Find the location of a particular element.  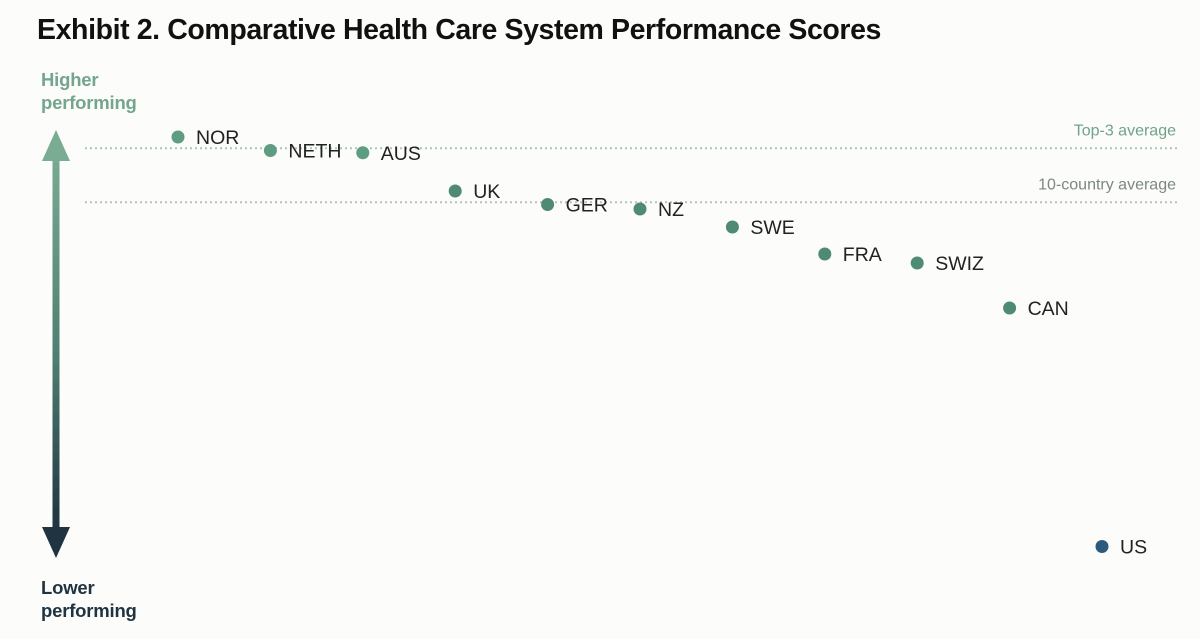

reference-lines: Top-3 average 10-country average is located at coordinates (631, 163).